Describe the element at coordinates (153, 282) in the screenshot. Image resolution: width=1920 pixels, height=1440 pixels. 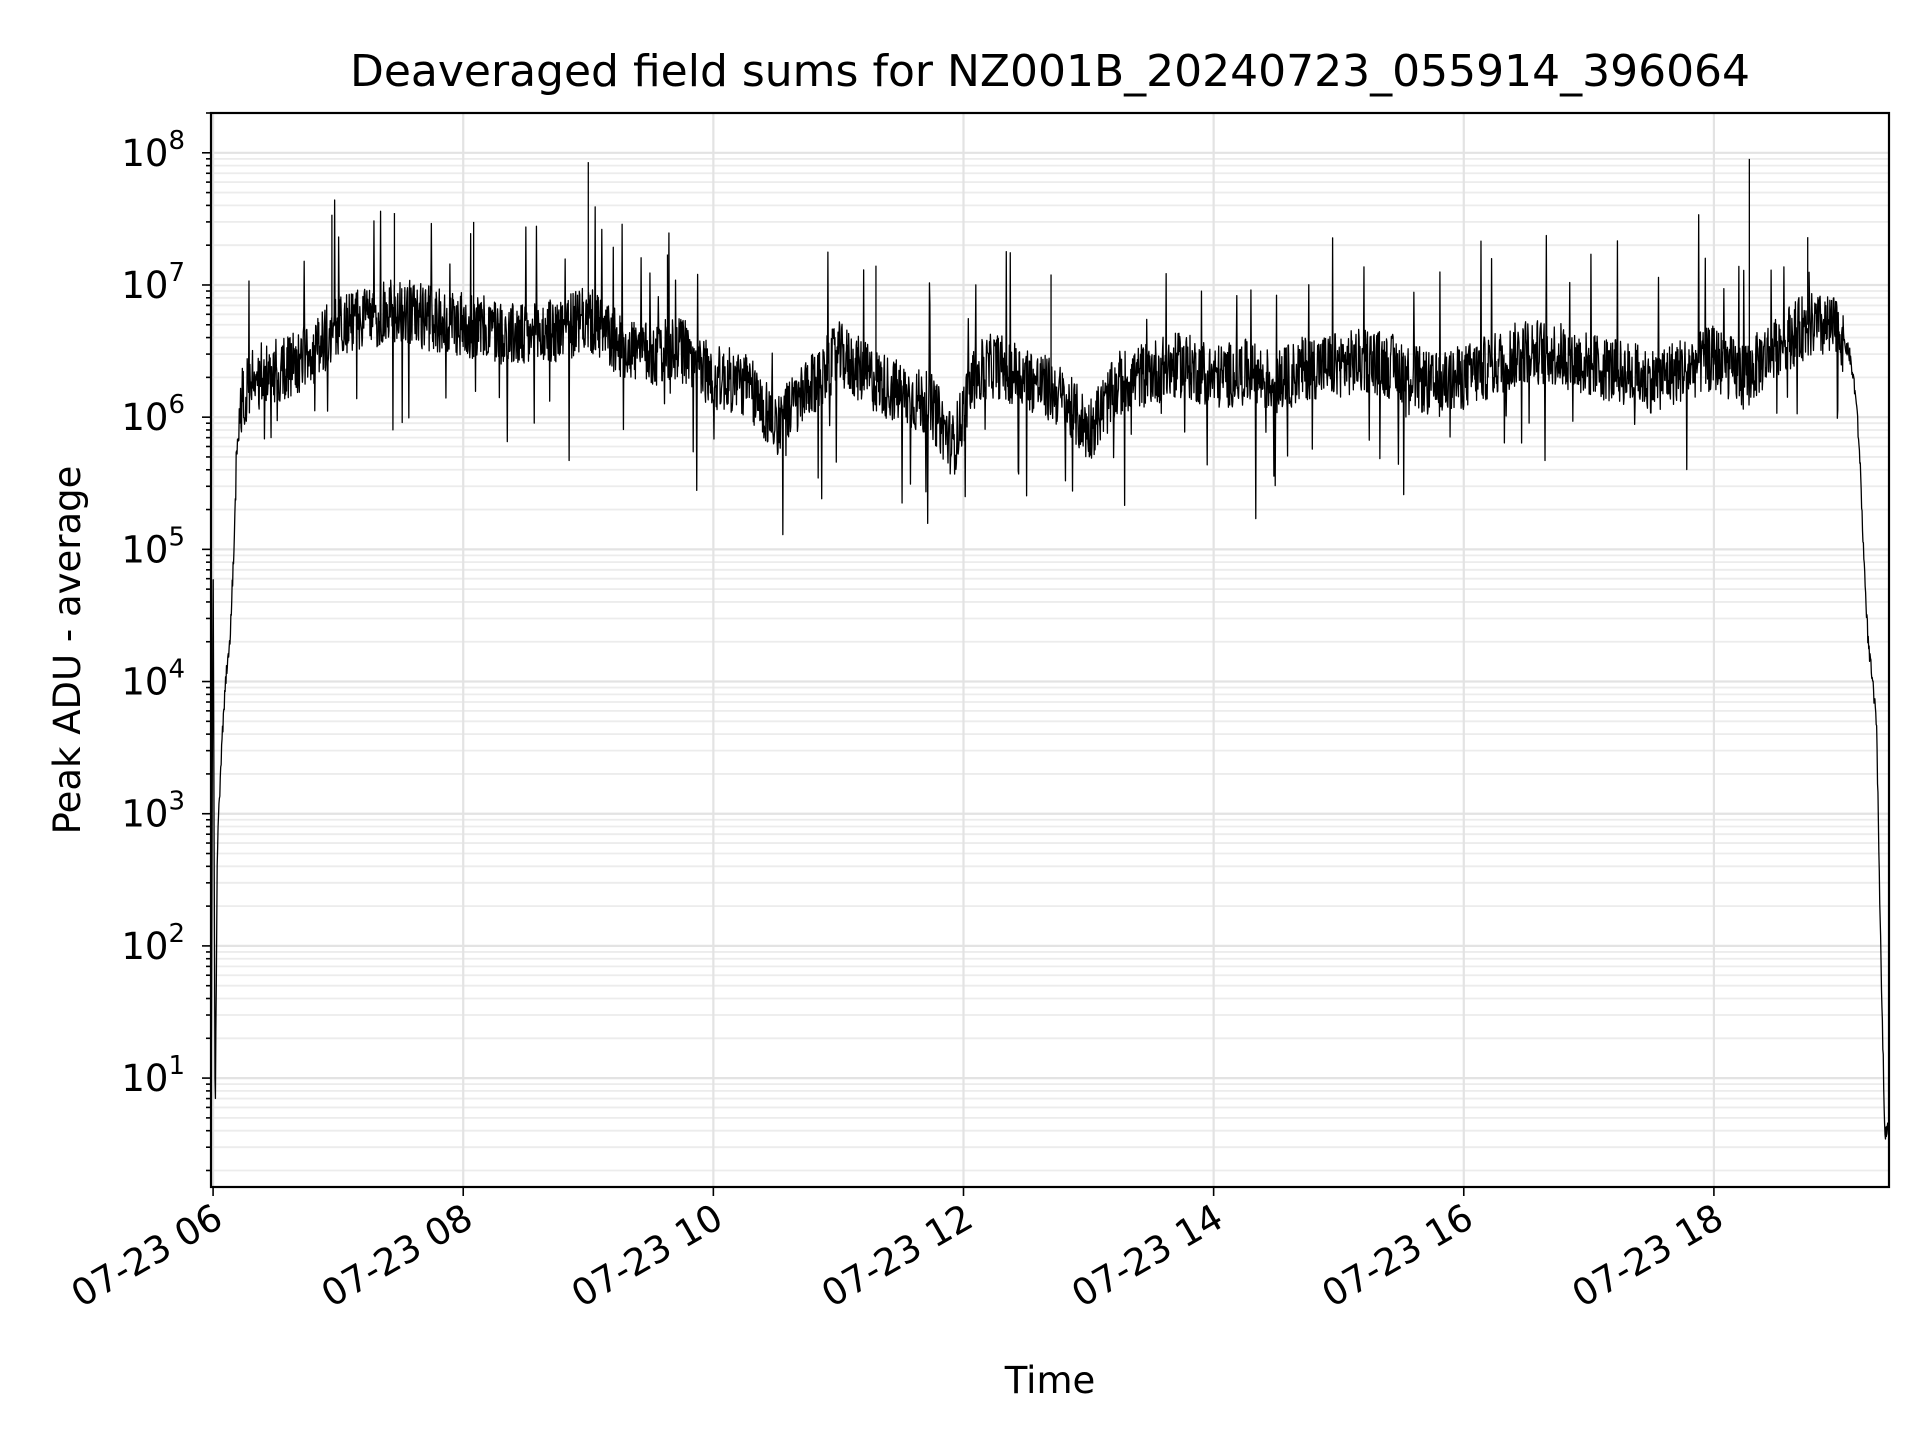
I see `y-tick-label: 10⁷` at that location.